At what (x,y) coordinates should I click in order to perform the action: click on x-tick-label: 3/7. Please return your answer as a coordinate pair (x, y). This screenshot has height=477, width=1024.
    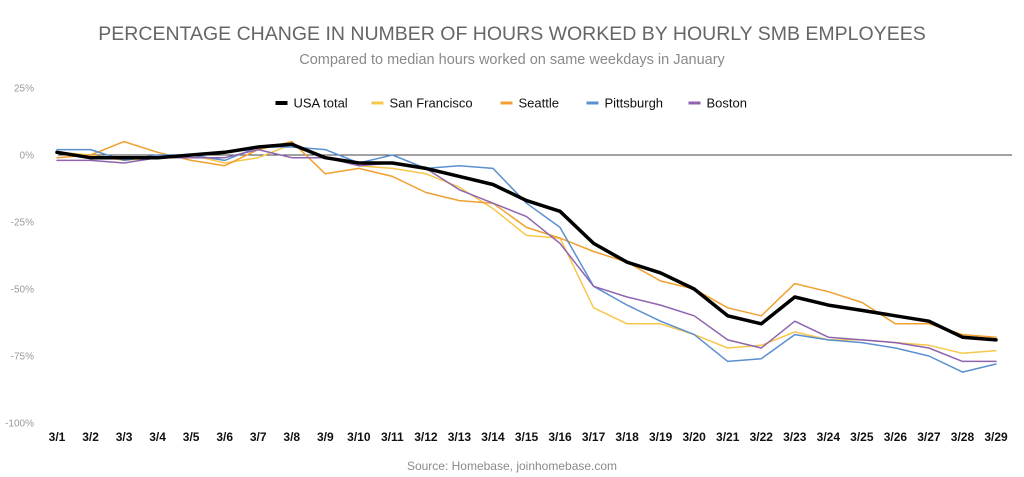
    Looking at the image, I should click on (258, 437).